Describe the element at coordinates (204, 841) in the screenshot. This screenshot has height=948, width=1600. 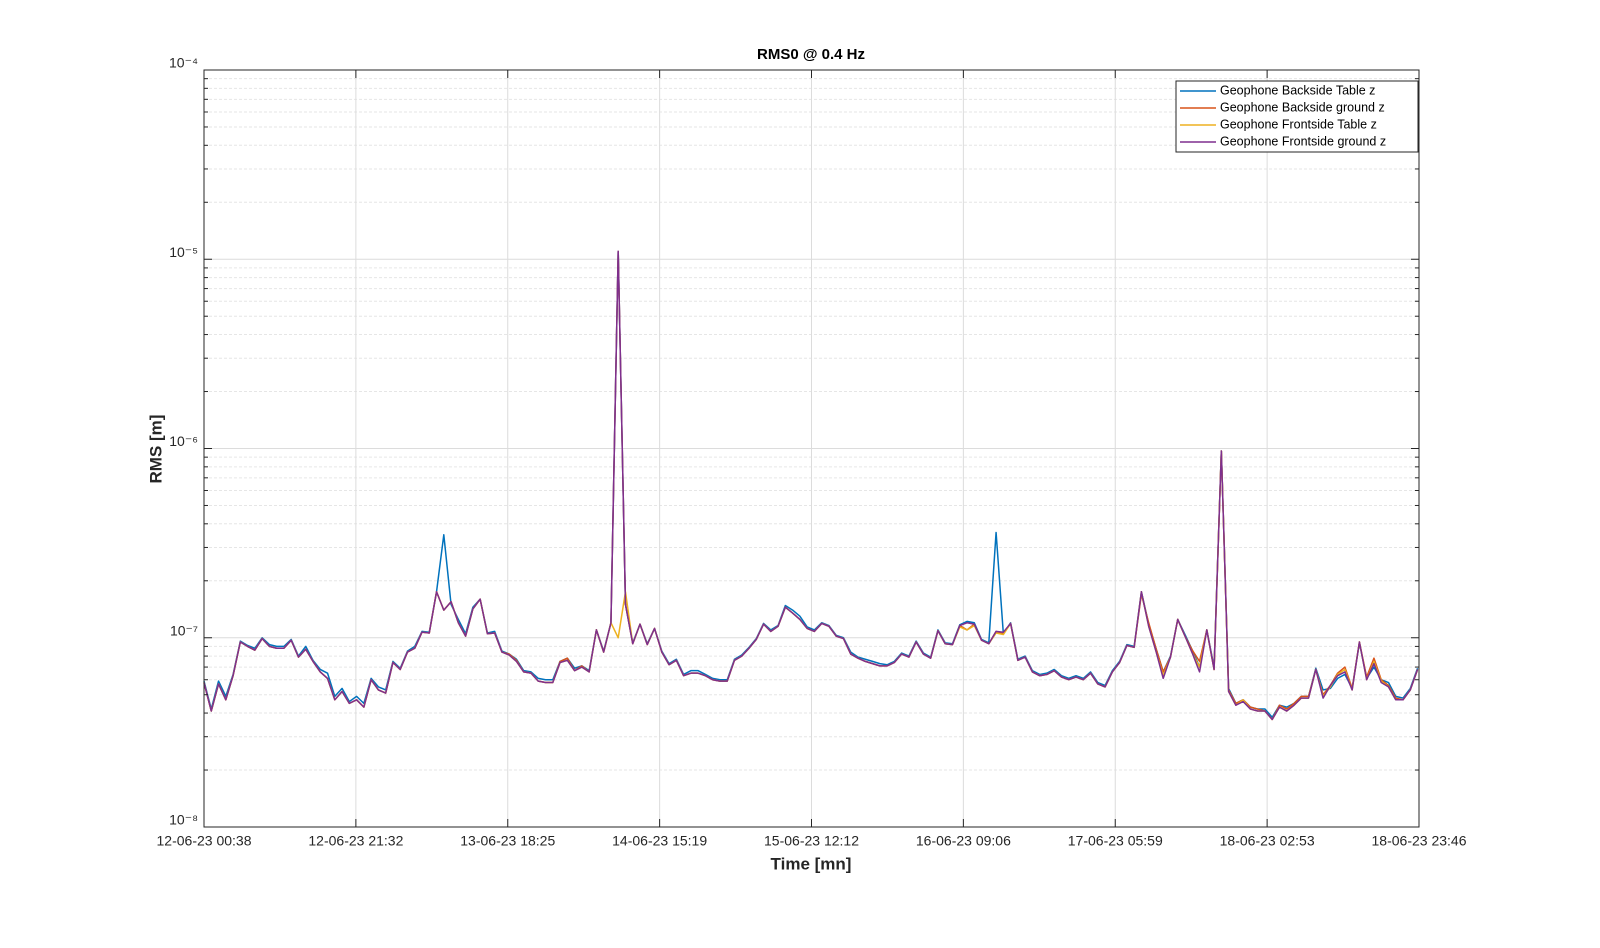
I see `x-tick-label: 12-06-23 00:38` at that location.